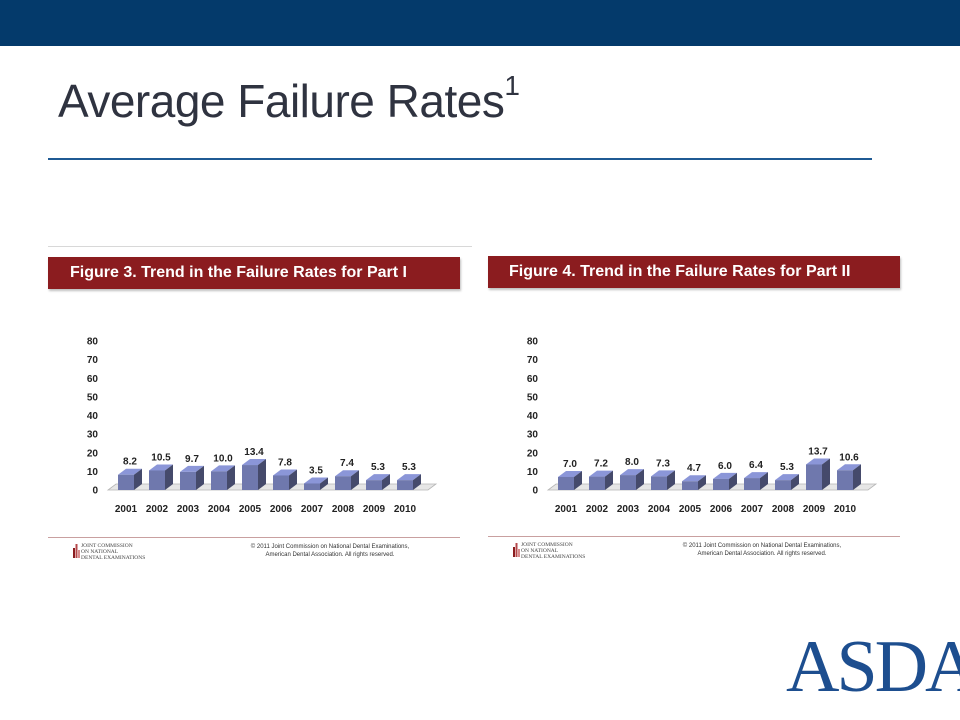  I want to click on data-label: 10.5, so click(161, 457).